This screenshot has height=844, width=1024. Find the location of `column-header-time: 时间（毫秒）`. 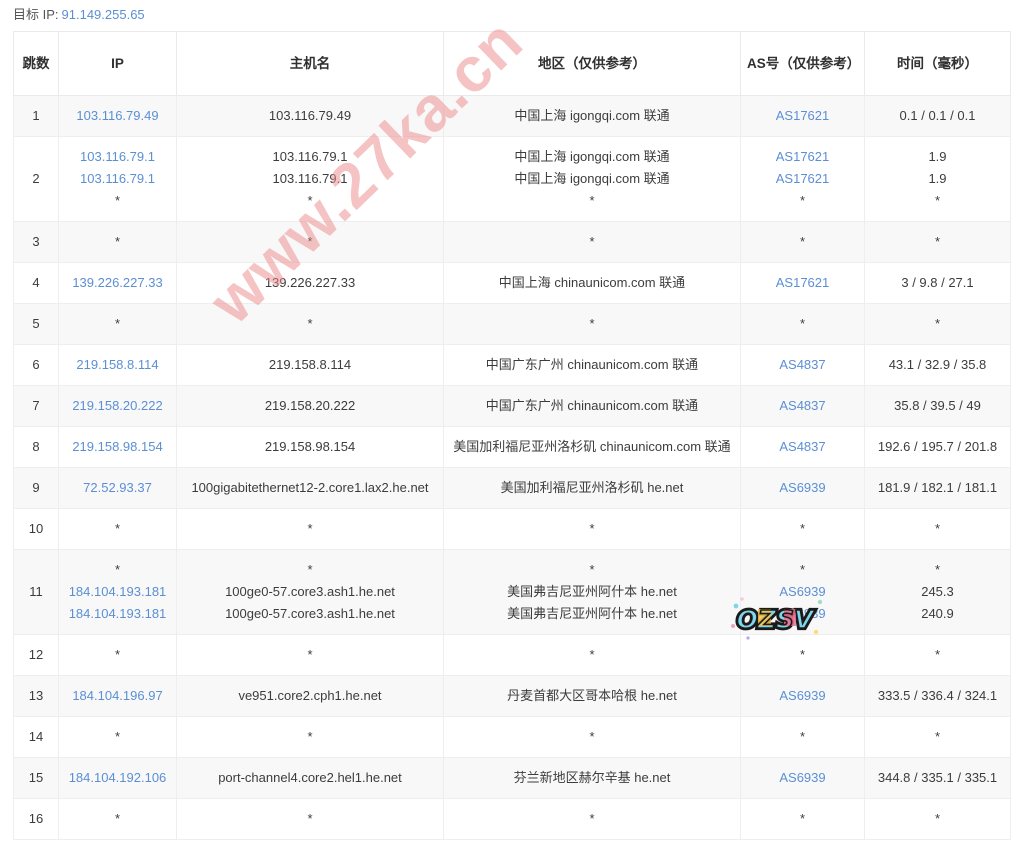

column-header-time: 时间（毫秒） is located at coordinates (937, 63).